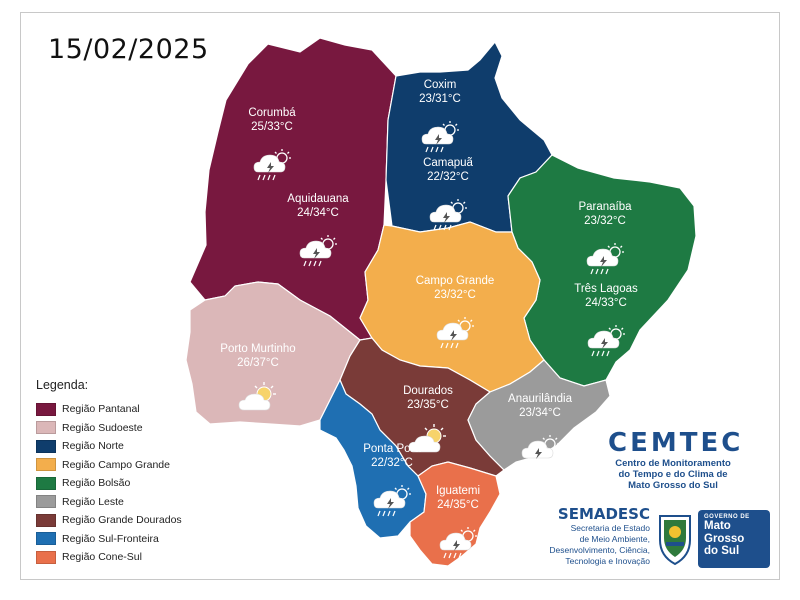  I want to click on legend-label: Região Pantanal, so click(101, 409).